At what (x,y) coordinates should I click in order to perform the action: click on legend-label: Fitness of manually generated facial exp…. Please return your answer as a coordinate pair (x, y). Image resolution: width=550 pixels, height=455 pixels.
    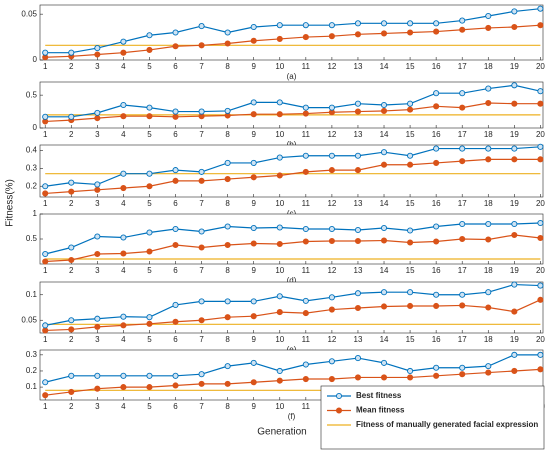
    Looking at the image, I should click on (447, 424).